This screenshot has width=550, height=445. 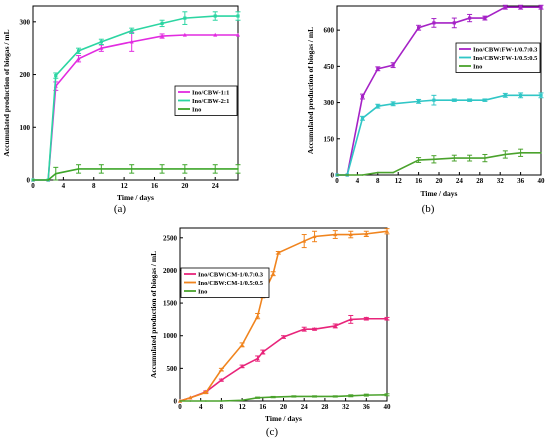 What do you see at coordinates (176, 402) in the screenshot?
I see `y-tick-label: 0` at bounding box center [176, 402].